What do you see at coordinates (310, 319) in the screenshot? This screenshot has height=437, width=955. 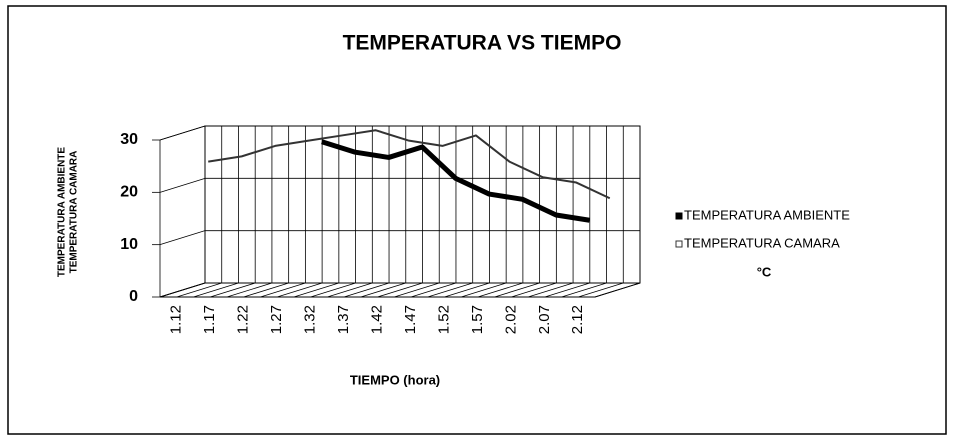 I see `x-tick-label: 1.32` at bounding box center [310, 319].